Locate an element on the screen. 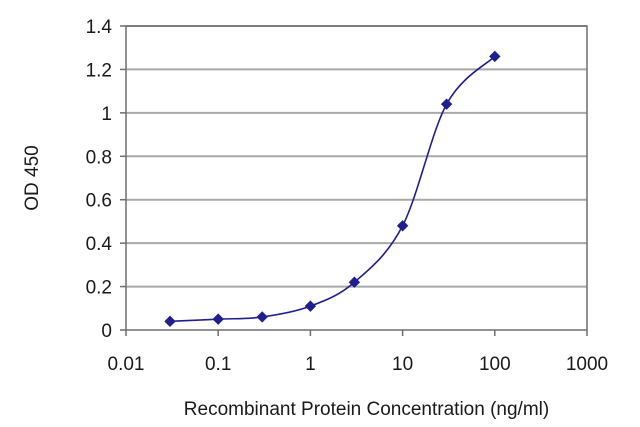 Image resolution: width=640 pixels, height=427 pixels. x-tick-label: 10 is located at coordinates (402, 364).